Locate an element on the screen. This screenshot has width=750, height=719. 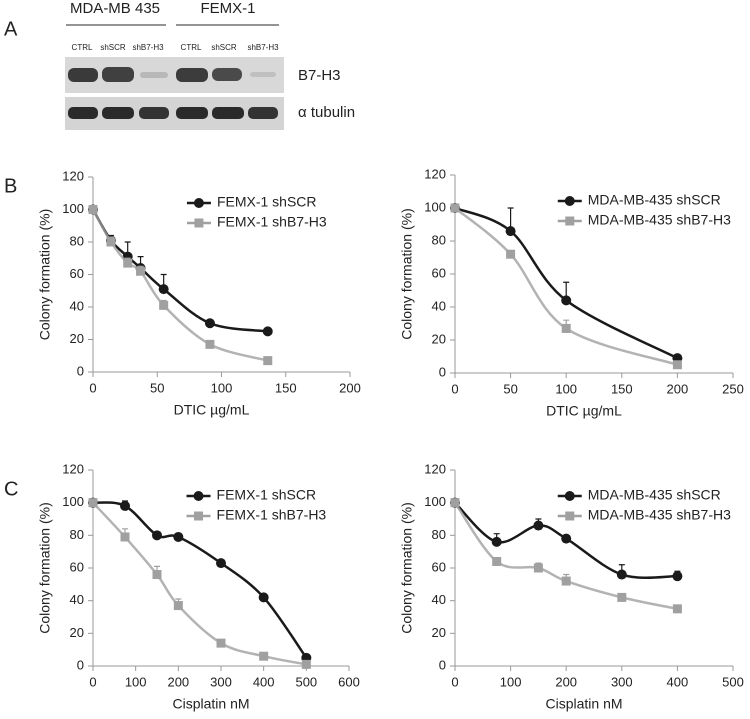
x-tick-label: 50 is located at coordinates (157, 387).